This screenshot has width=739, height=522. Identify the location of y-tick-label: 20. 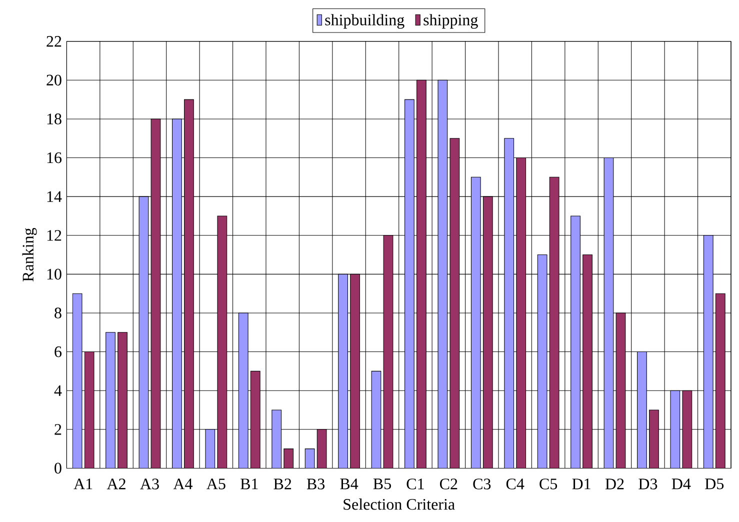
(54, 80).